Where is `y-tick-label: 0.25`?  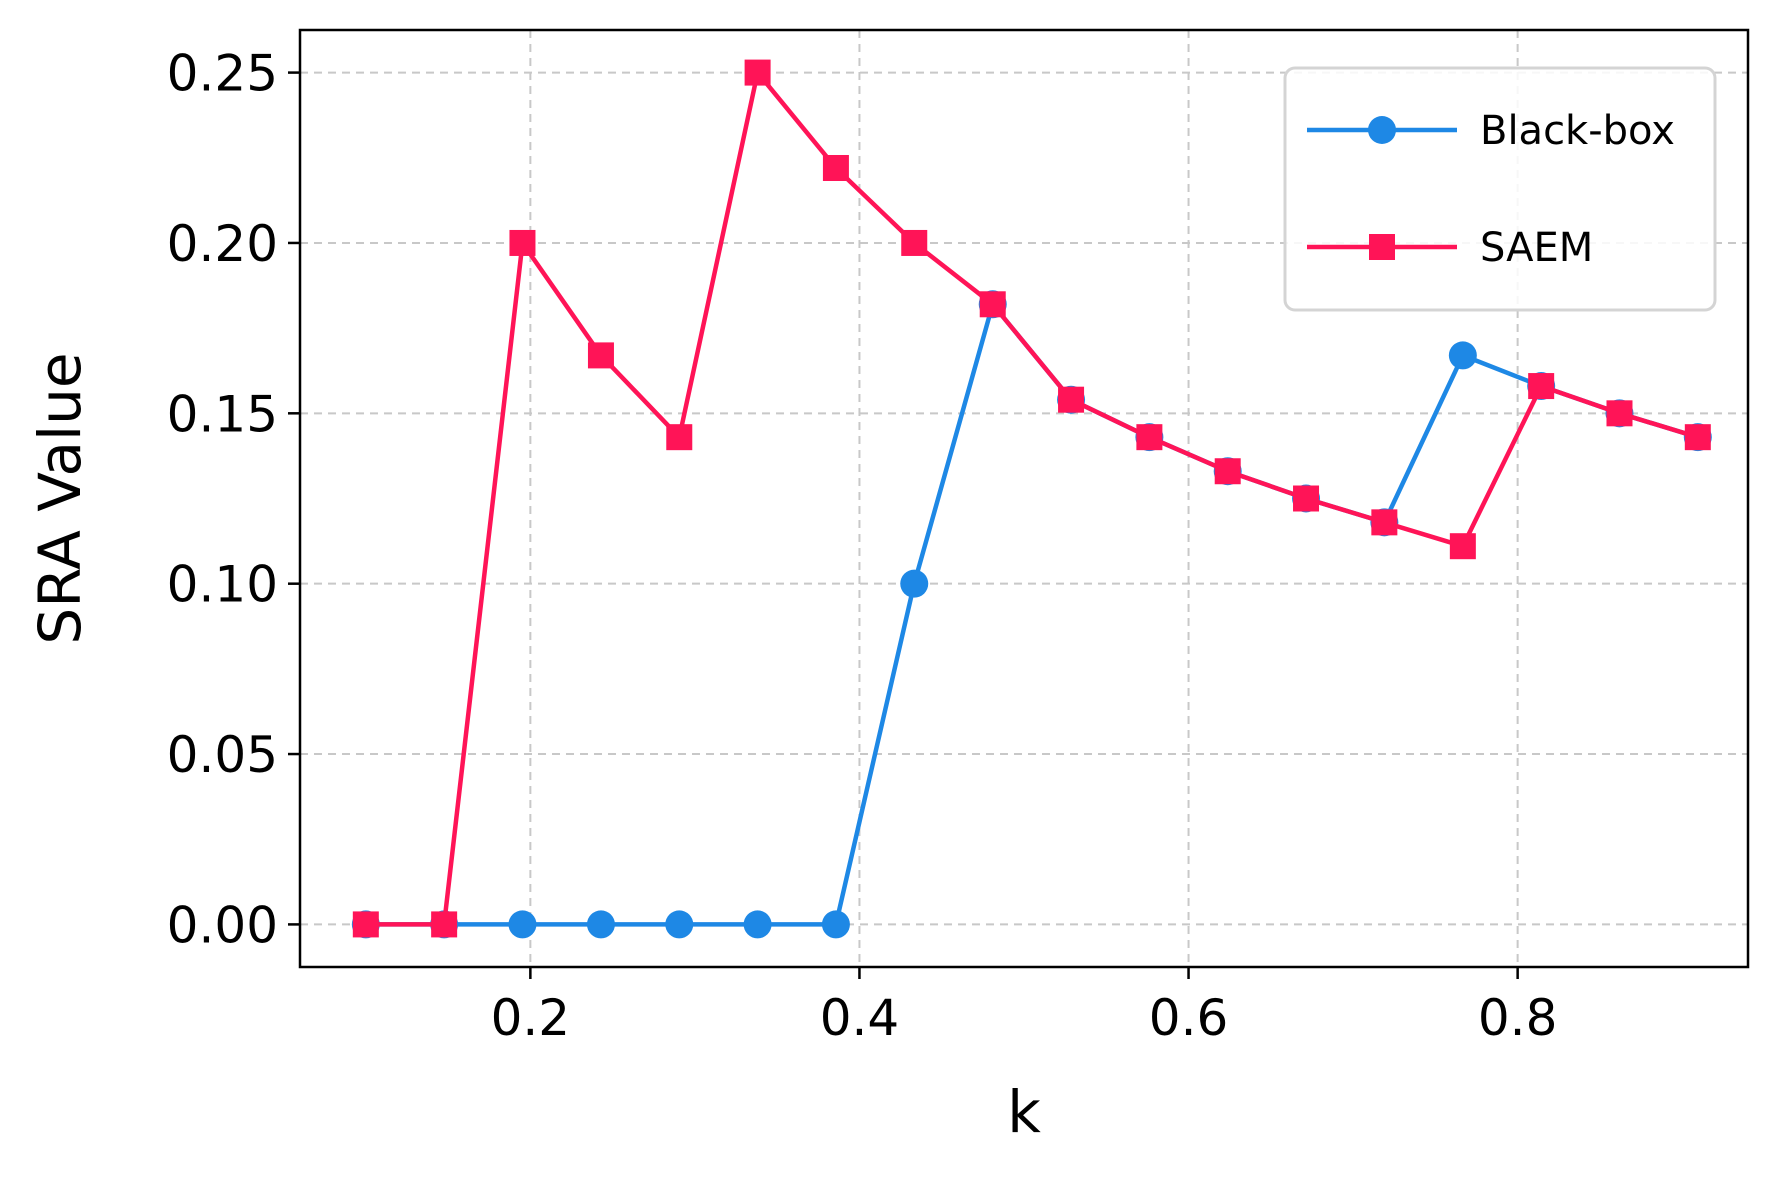 y-tick-label: 0.25 is located at coordinates (222, 74).